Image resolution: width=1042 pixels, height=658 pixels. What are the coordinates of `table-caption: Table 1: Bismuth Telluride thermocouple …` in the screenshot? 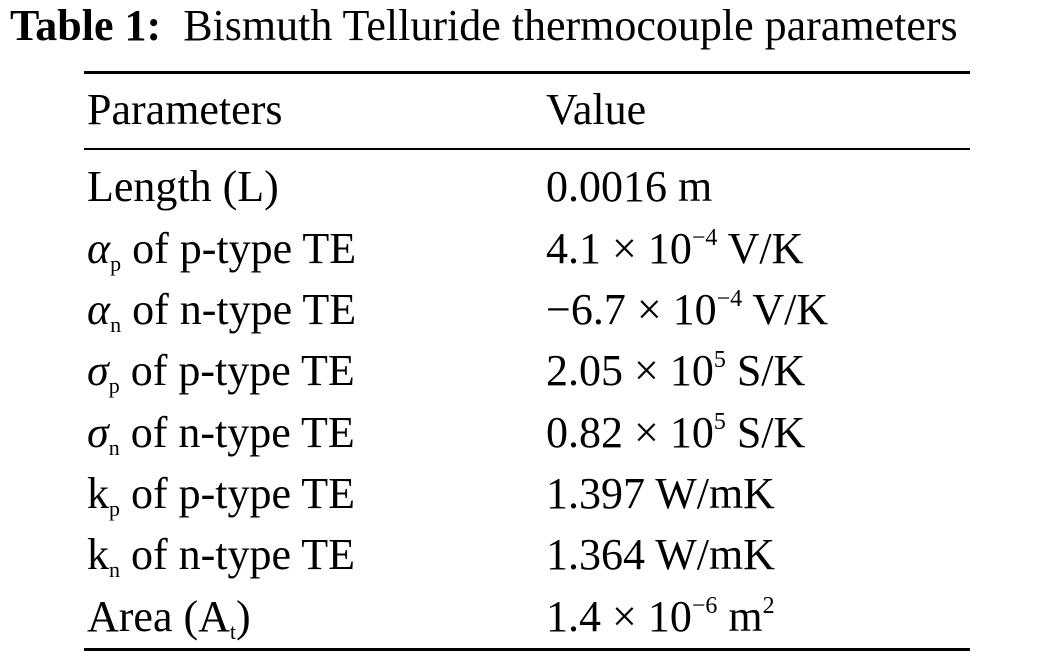 It's located at (484, 26).